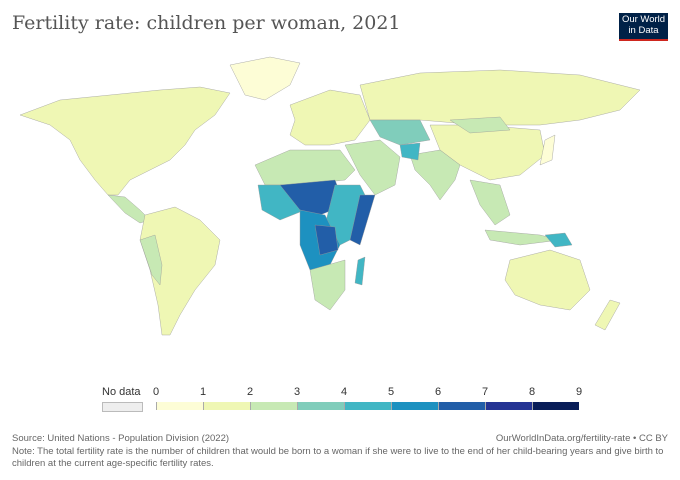 This screenshot has width=680, height=480. What do you see at coordinates (438, 392) in the screenshot?
I see `legend-tick-label: 6` at bounding box center [438, 392].